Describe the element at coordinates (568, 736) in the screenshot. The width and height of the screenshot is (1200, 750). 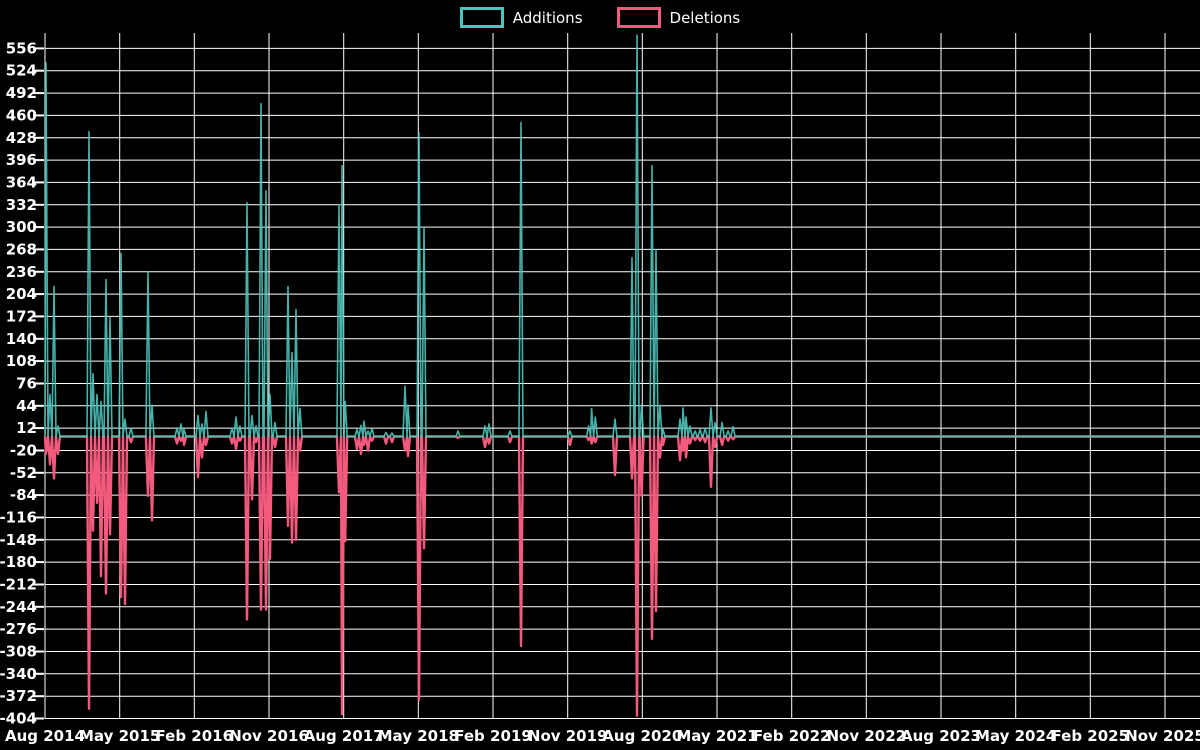
I see `x-tick-label: Nov 2019` at that location.